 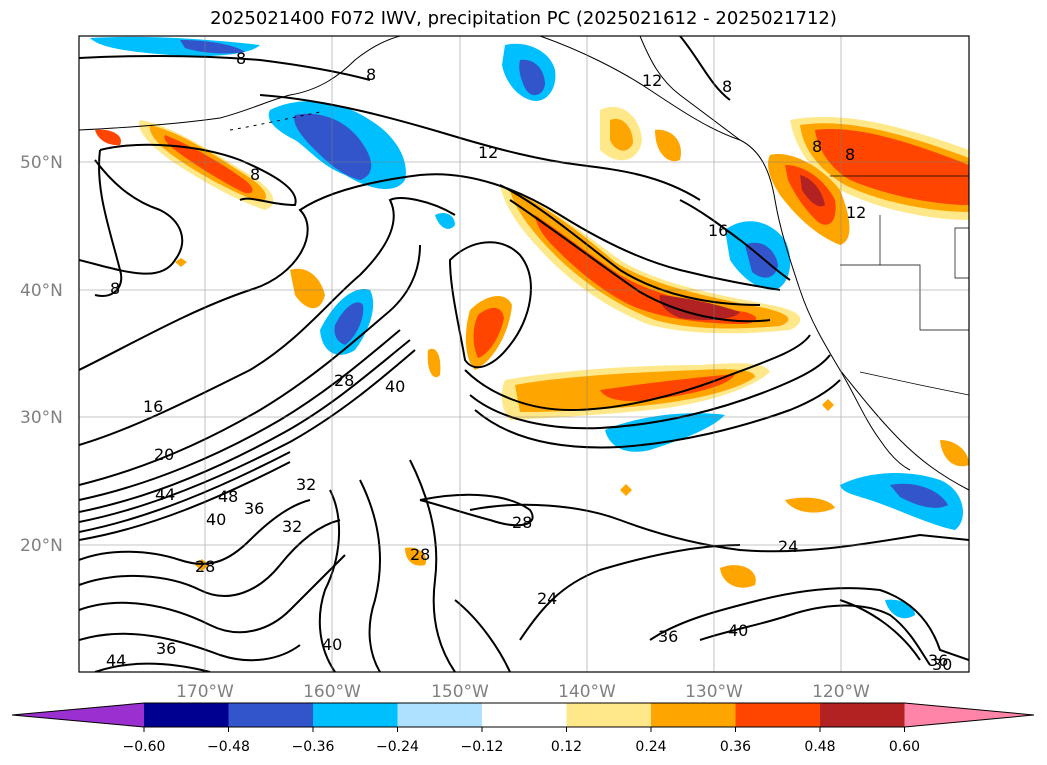 I want to click on lon-label-160w: 160°W, so click(x=332, y=692).